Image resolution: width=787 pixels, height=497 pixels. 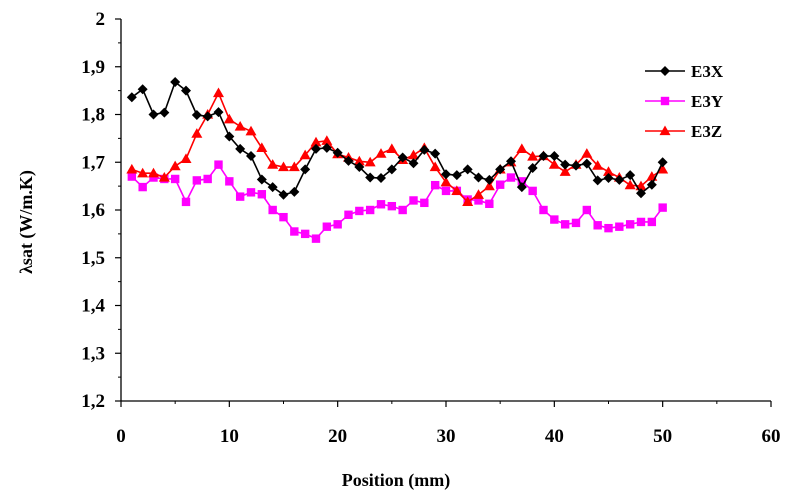 What do you see at coordinates (771, 436) in the screenshot?
I see `x-tick-label: 60` at bounding box center [771, 436].